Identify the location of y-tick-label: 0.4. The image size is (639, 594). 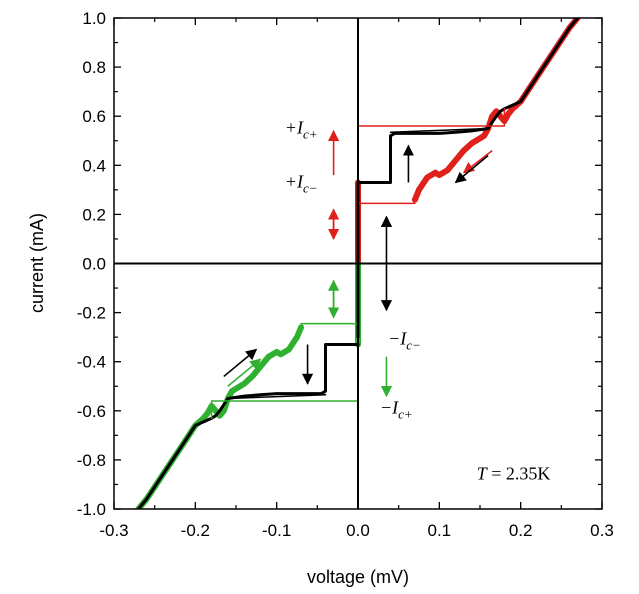
(94, 165).